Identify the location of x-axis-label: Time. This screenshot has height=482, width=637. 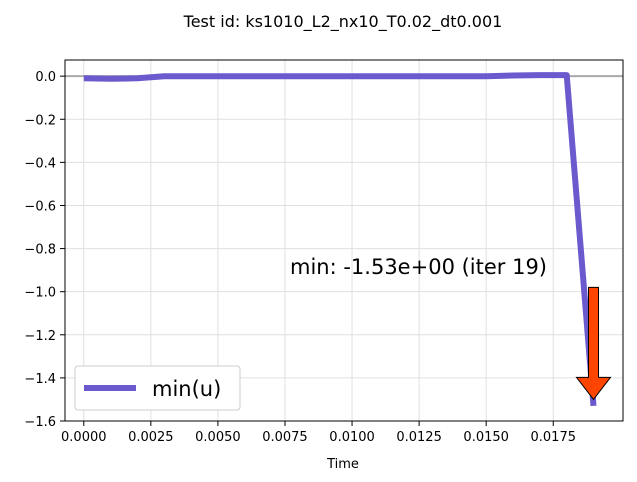
(342, 464).